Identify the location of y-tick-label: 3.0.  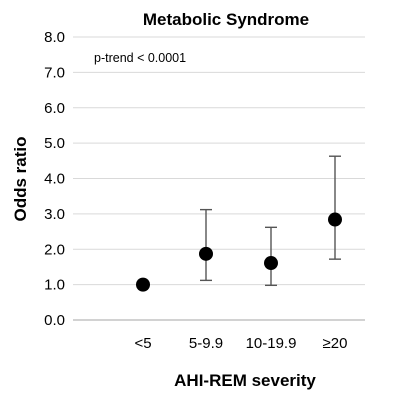
(54, 214).